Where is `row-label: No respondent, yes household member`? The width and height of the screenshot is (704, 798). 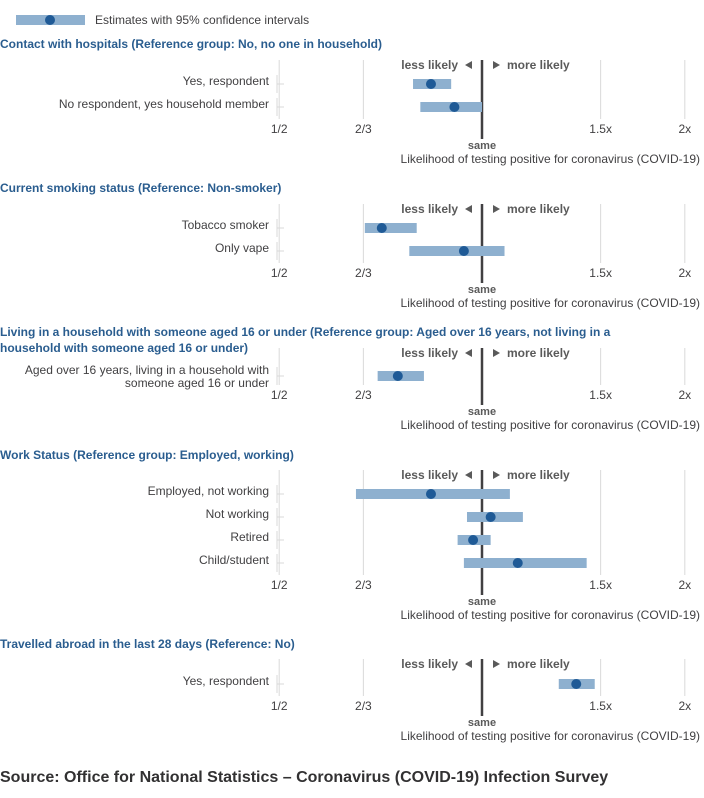 row-label: No respondent, yes household member is located at coordinates (164, 104).